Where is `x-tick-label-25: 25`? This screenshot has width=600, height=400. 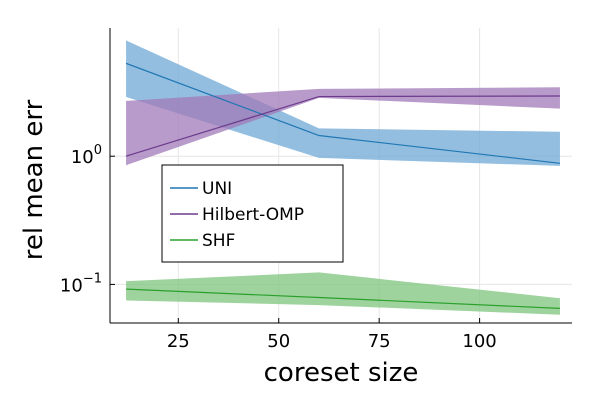 x-tick-label-25: 25 is located at coordinates (178, 341).